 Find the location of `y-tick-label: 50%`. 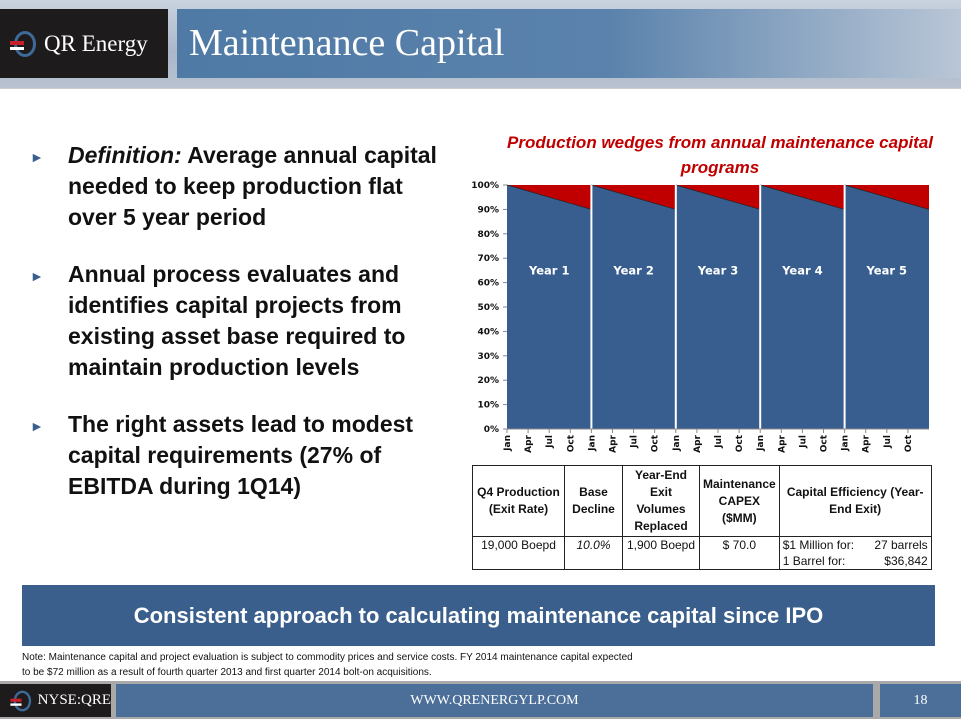

y-tick-label: 50% is located at coordinates (488, 308).